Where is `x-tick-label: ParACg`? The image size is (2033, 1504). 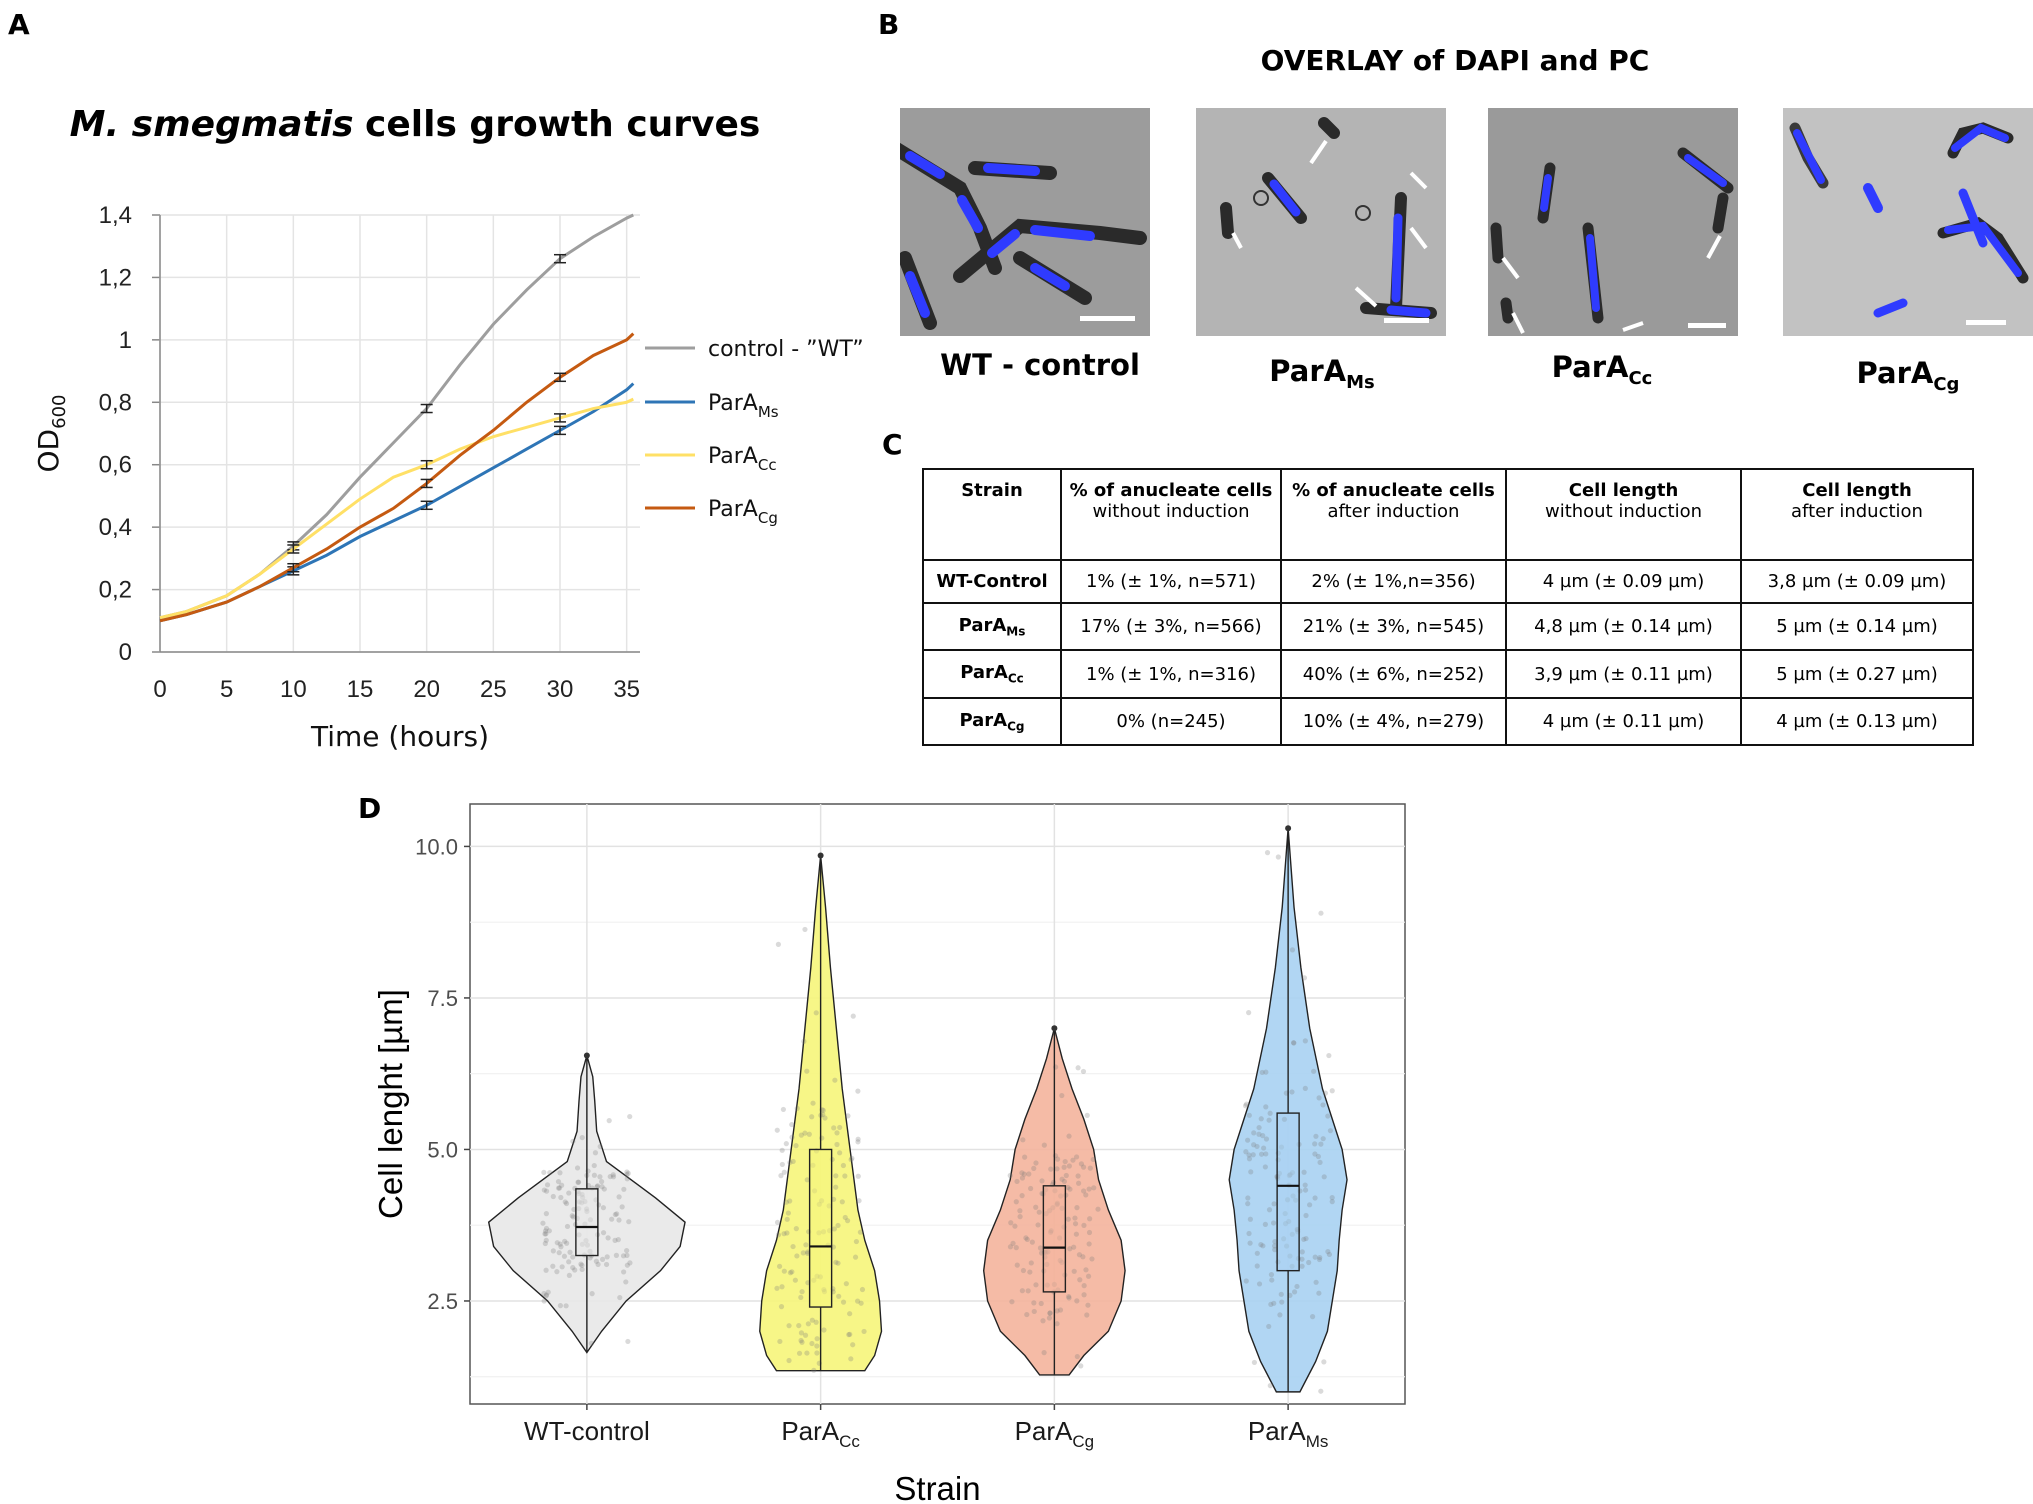
x-tick-label: ParACg is located at coordinates (1055, 1433).